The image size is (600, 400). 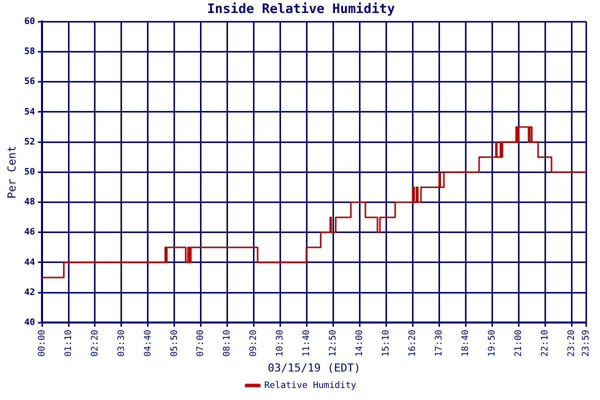 What do you see at coordinates (11, 172) in the screenshot?
I see `y-axis-title: Per Cent` at bounding box center [11, 172].